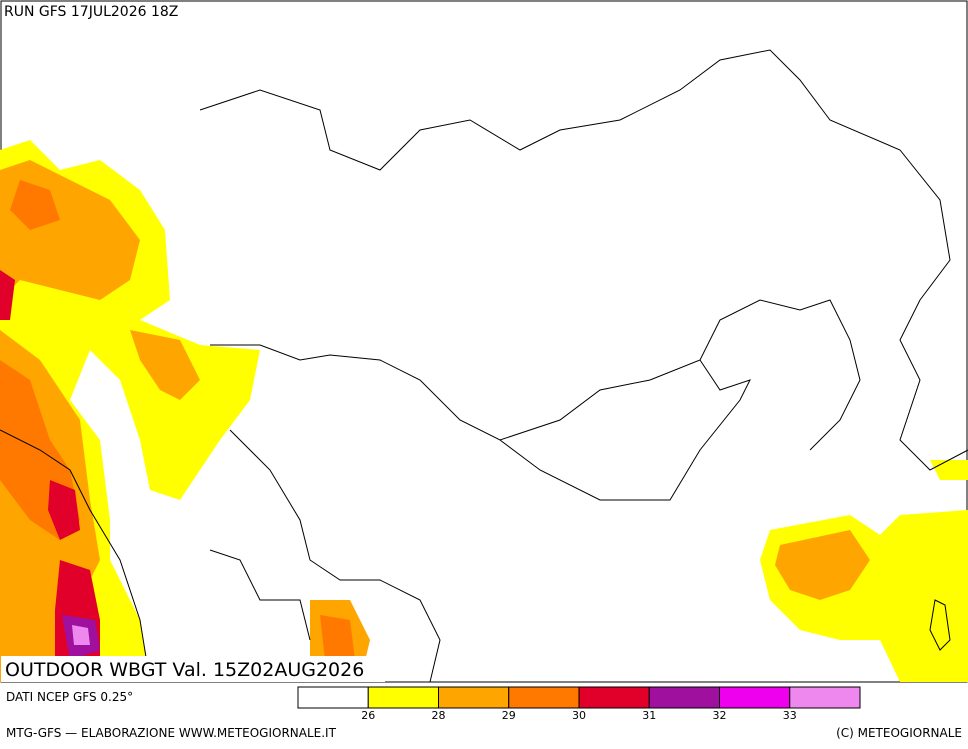 The image size is (968, 749). I want to click on colorbar-label: 28, so click(439, 715).